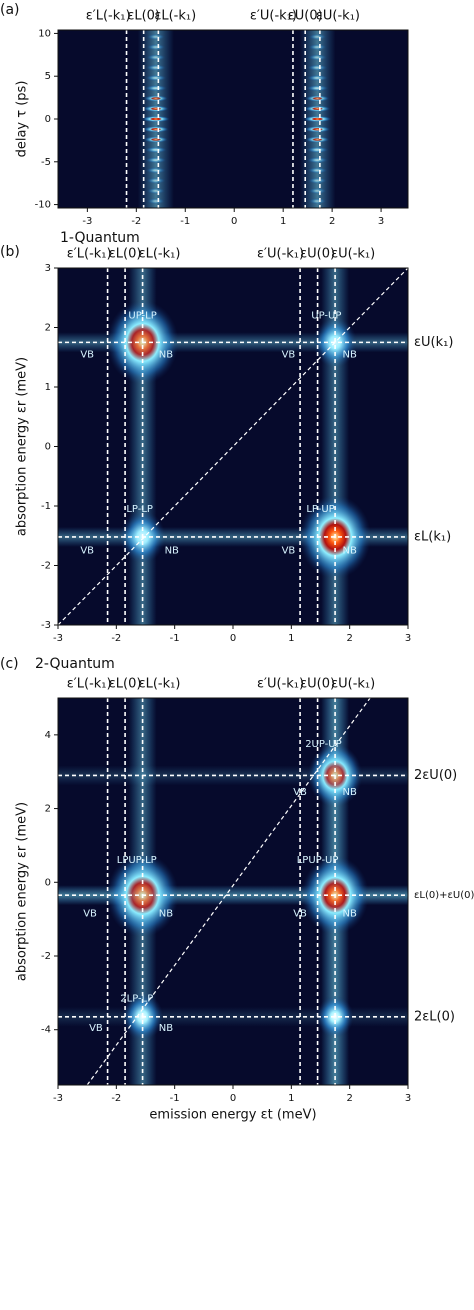 The image size is (474, 1310). What do you see at coordinates (44, 33) in the screenshot?
I see `y-tick-label: 10` at bounding box center [44, 33].